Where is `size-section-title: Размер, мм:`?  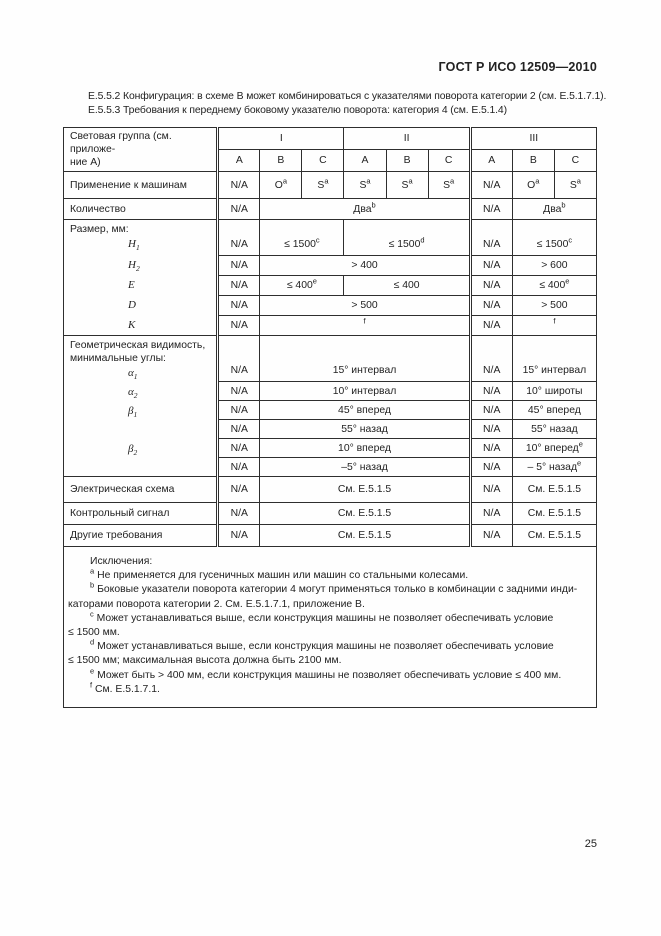
size-section-title: Размер, мм: is located at coordinates (99, 229).